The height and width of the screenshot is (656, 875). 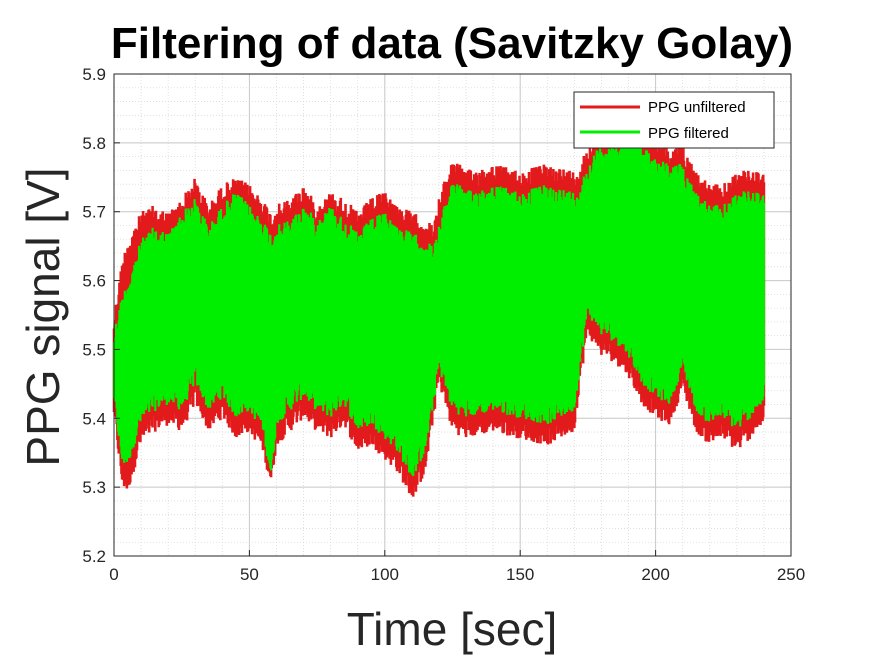 I want to click on y-tick-label: 5.2, so click(x=94, y=556).